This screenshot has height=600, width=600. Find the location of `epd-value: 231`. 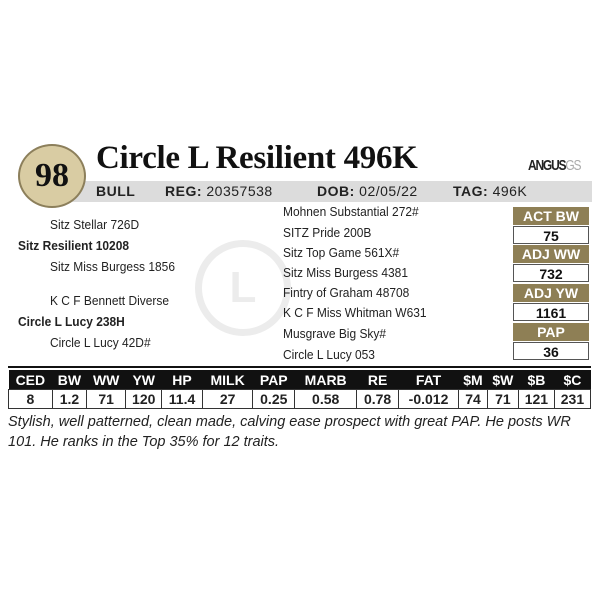

epd-value: 231 is located at coordinates (572, 399).